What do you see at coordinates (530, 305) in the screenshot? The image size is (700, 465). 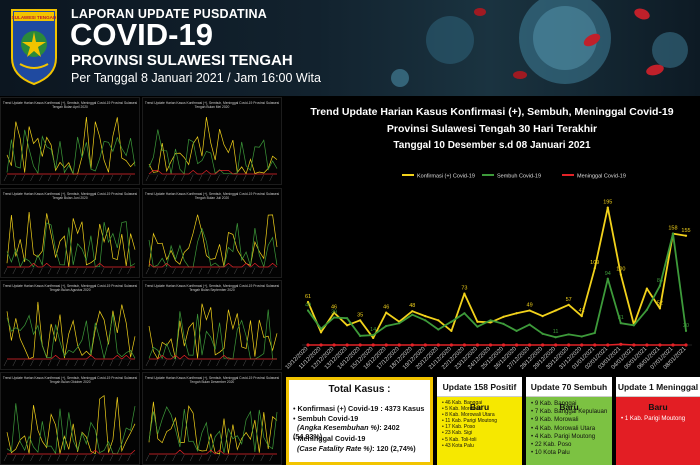 I see `data-label: 49` at bounding box center [530, 305].